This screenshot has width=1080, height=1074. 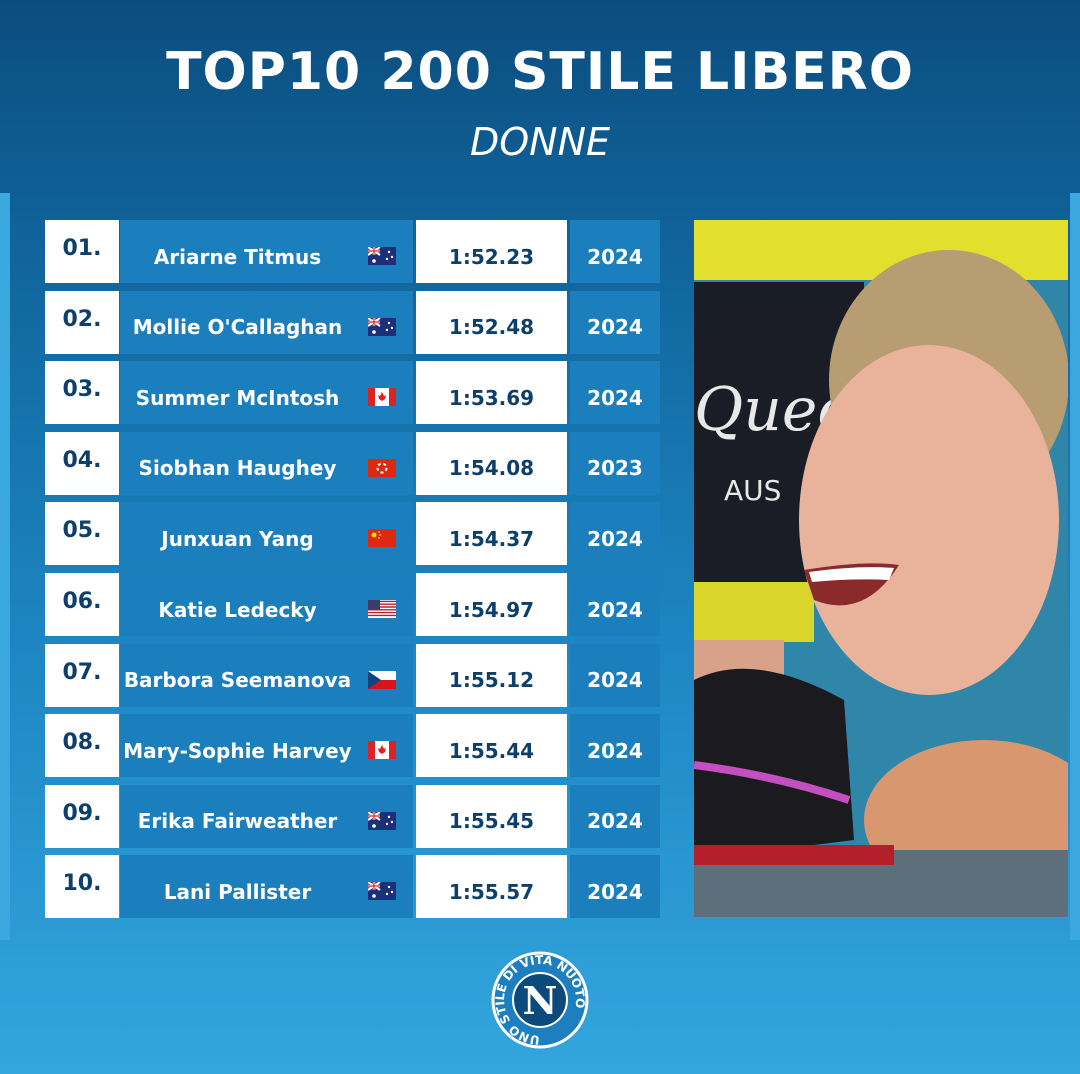 I want to click on logo: N UNO STILE DI VITA NUOTO, so click(x=540, y=1000).